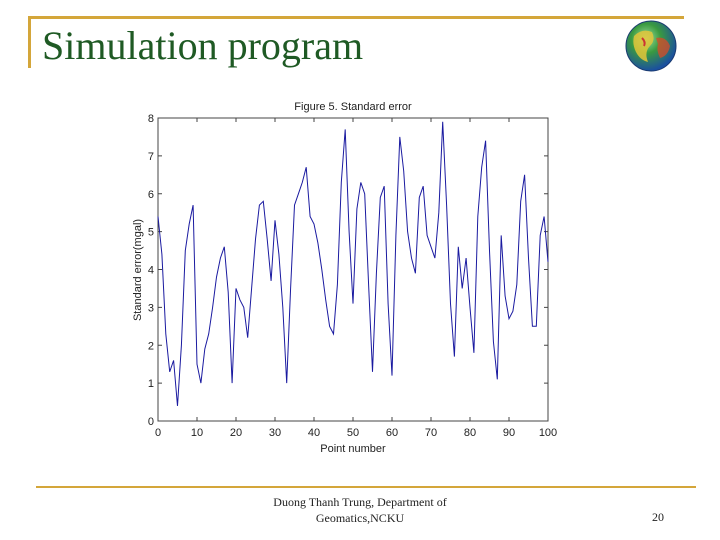 The image size is (720, 540). What do you see at coordinates (151, 195) in the screenshot?
I see `y-tick-label: 6` at bounding box center [151, 195].